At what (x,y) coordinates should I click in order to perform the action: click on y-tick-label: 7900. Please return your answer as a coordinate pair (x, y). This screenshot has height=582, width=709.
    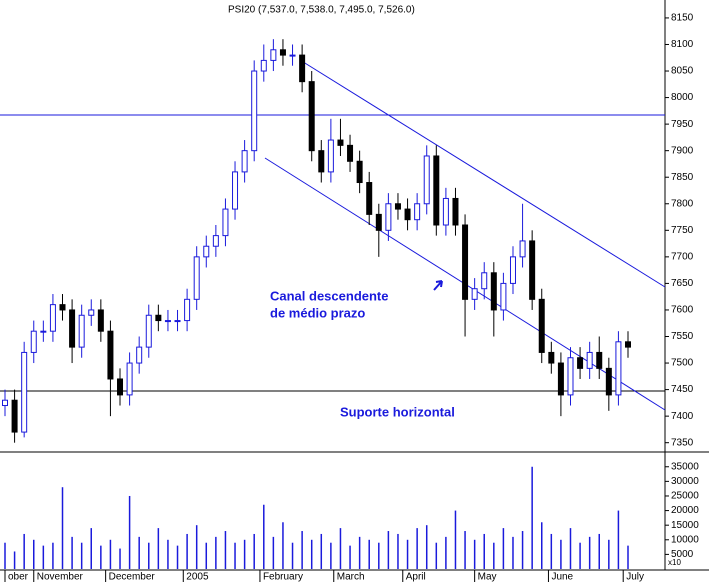
    Looking at the image, I should click on (682, 150).